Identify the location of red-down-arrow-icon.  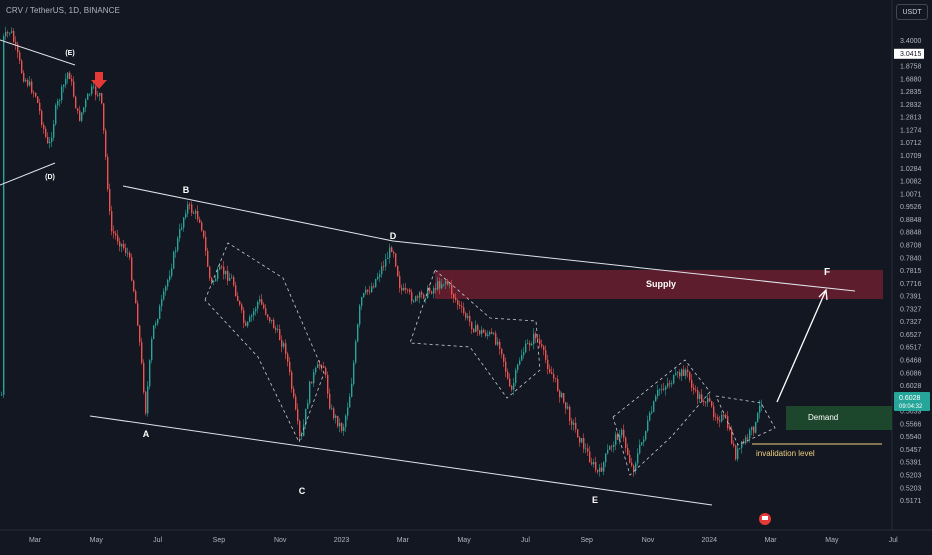
(99, 80).